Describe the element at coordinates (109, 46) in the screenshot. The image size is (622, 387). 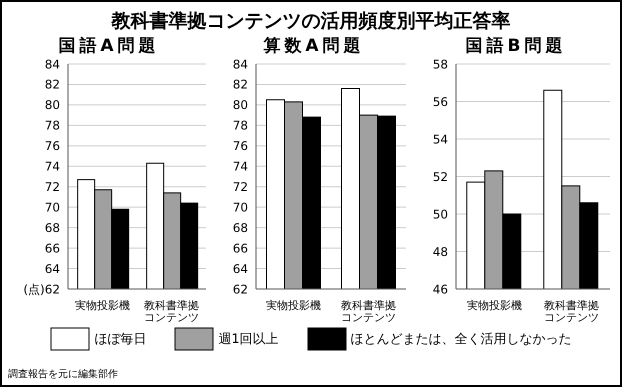
I see `chart-title: 国語A問題` at that location.